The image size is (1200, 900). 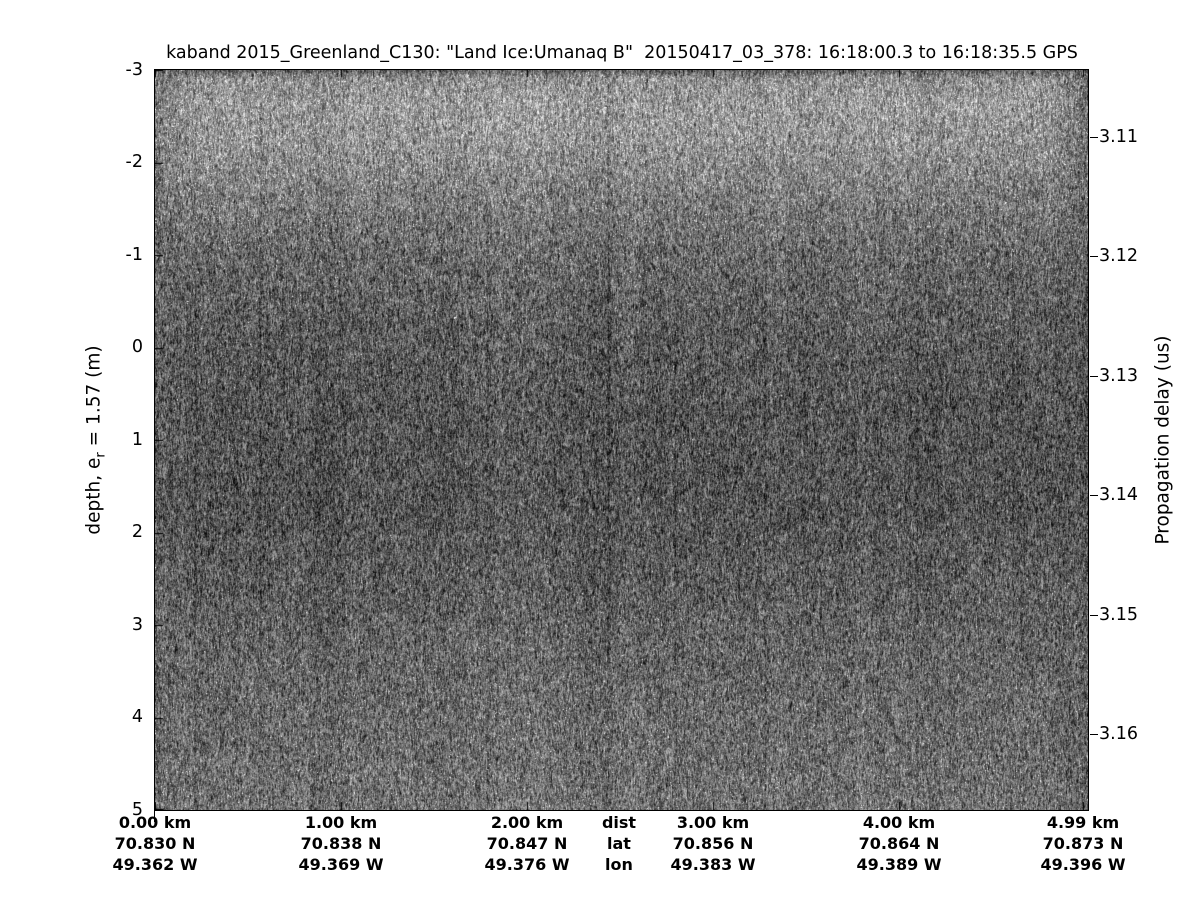 I want to click on x-tick-lon: 49.389 W, so click(x=899, y=864).